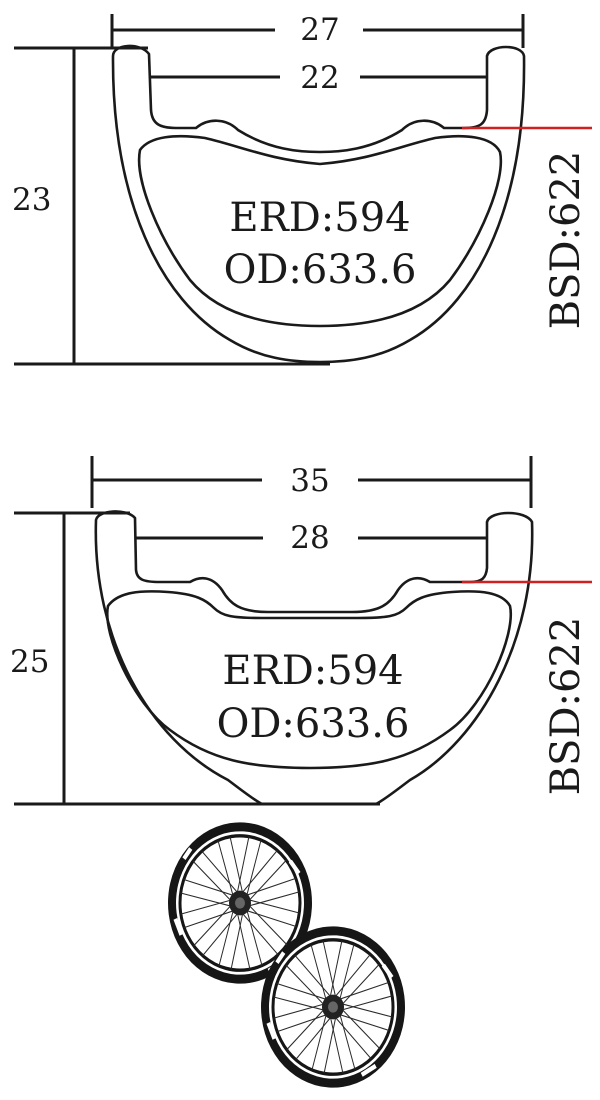 Image resolution: width=600 pixels, height=1100 pixels. I want to click on wheelset-image, so click(287, 955).